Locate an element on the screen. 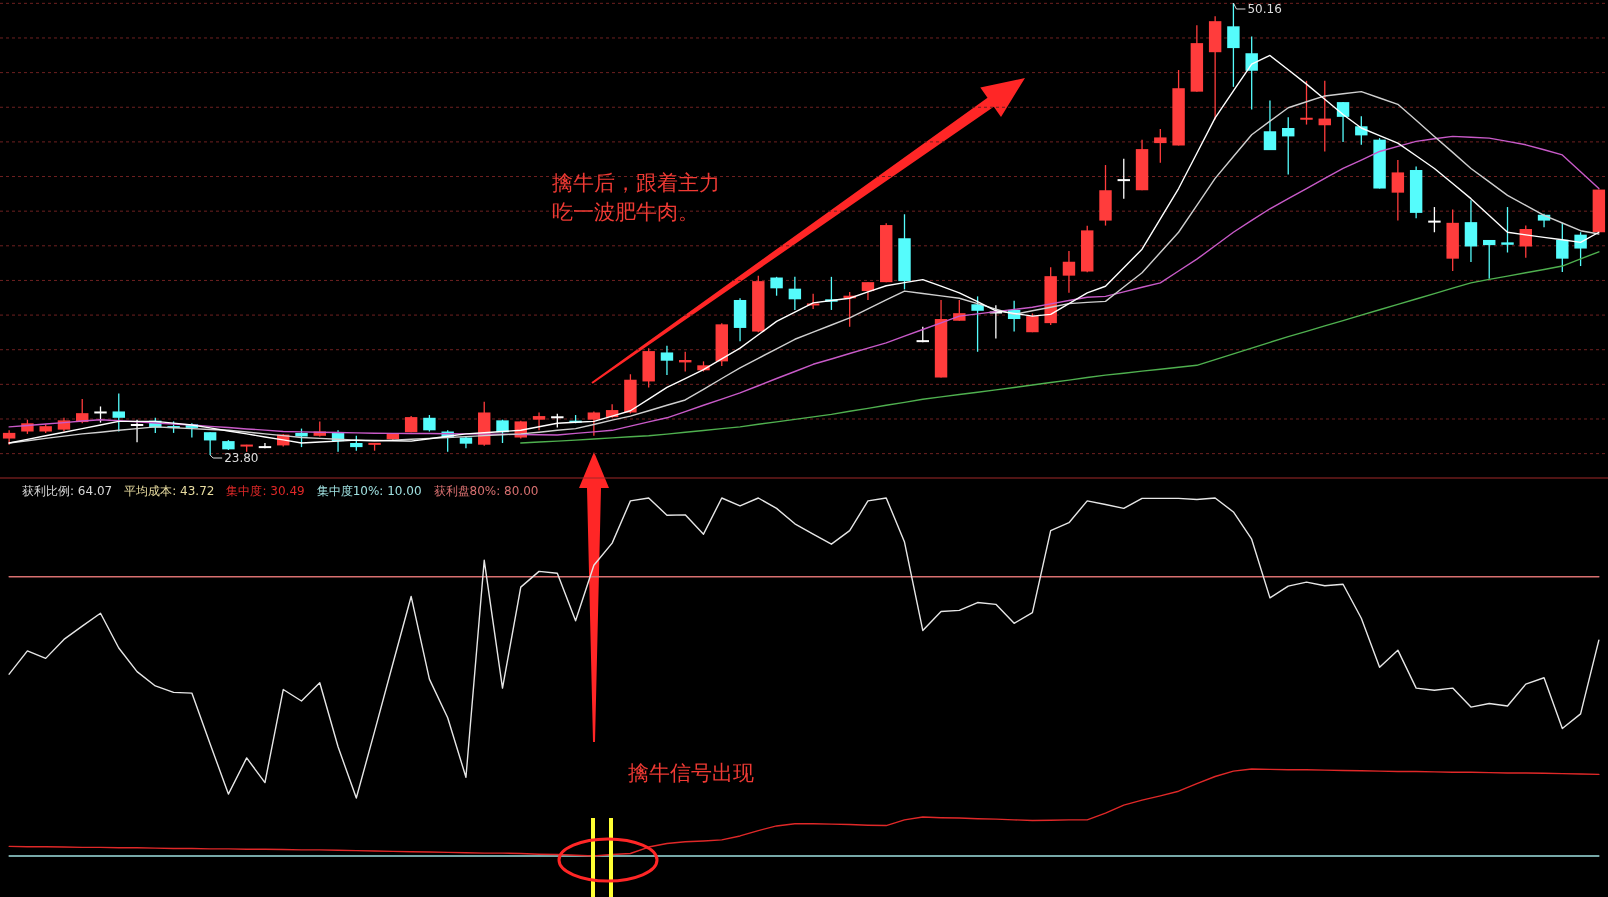 The width and height of the screenshot is (1608, 897). annotation: 50.16 is located at coordinates (1264, 9).